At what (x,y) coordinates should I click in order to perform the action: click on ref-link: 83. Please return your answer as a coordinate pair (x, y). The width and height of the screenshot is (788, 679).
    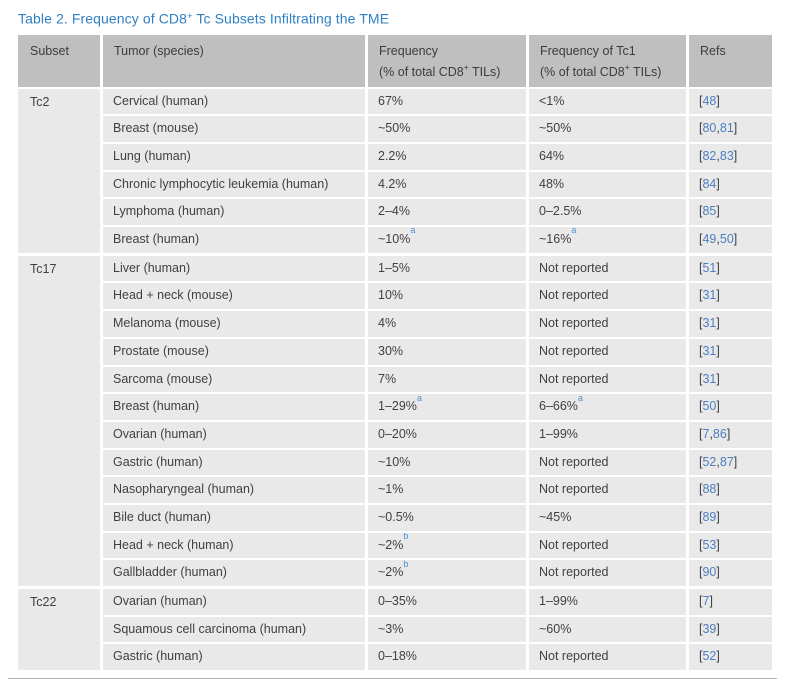
    Looking at the image, I should click on (726, 156).